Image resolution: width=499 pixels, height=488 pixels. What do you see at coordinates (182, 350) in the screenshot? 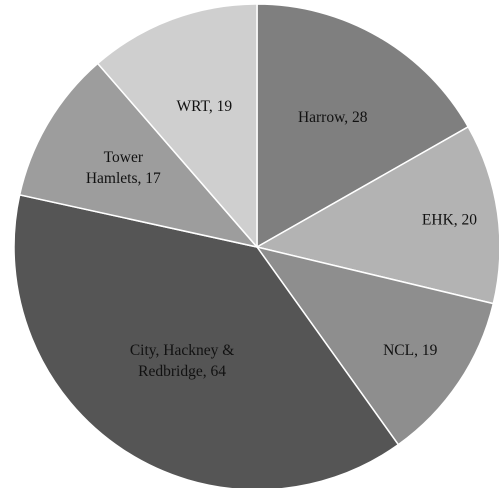
I see `slice-label-line: City, Hackney &` at bounding box center [182, 350].